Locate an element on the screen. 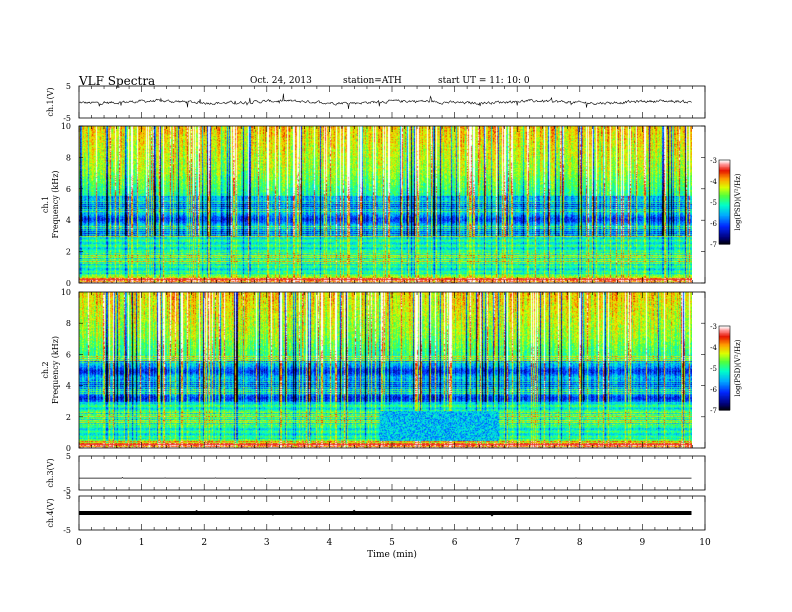 Image resolution: width=792 pixels, height=612 pixels. ch2-colorbar-frame is located at coordinates (724, 368).